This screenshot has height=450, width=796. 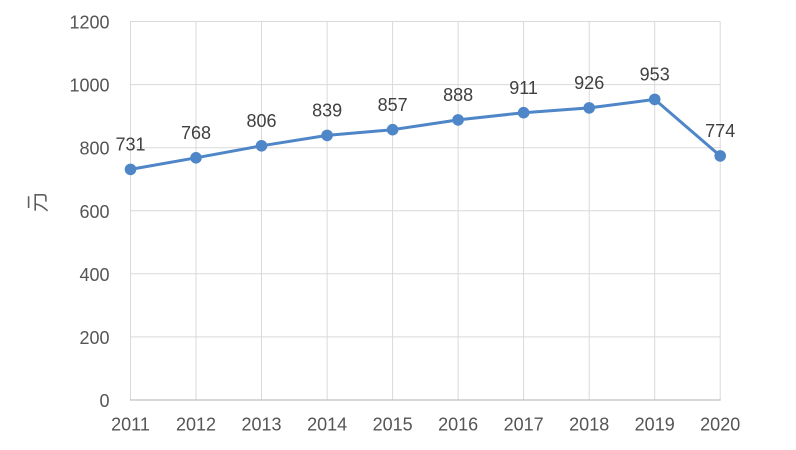 I want to click on svg-text: 2013, so click(x=261, y=425).